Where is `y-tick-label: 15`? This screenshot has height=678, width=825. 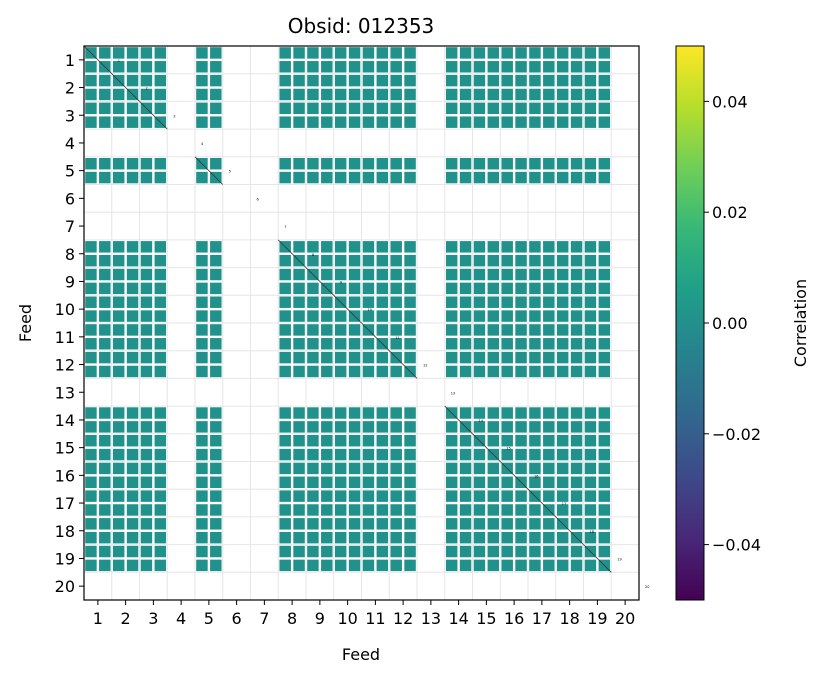
y-tick-label: 15 is located at coordinates (65, 448).